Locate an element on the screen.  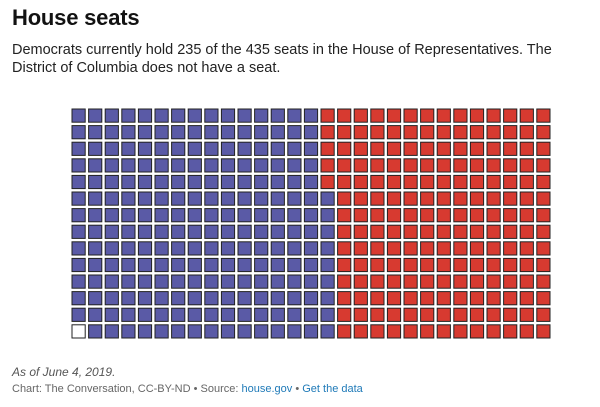
source-label: Source: is located at coordinates (219, 389).